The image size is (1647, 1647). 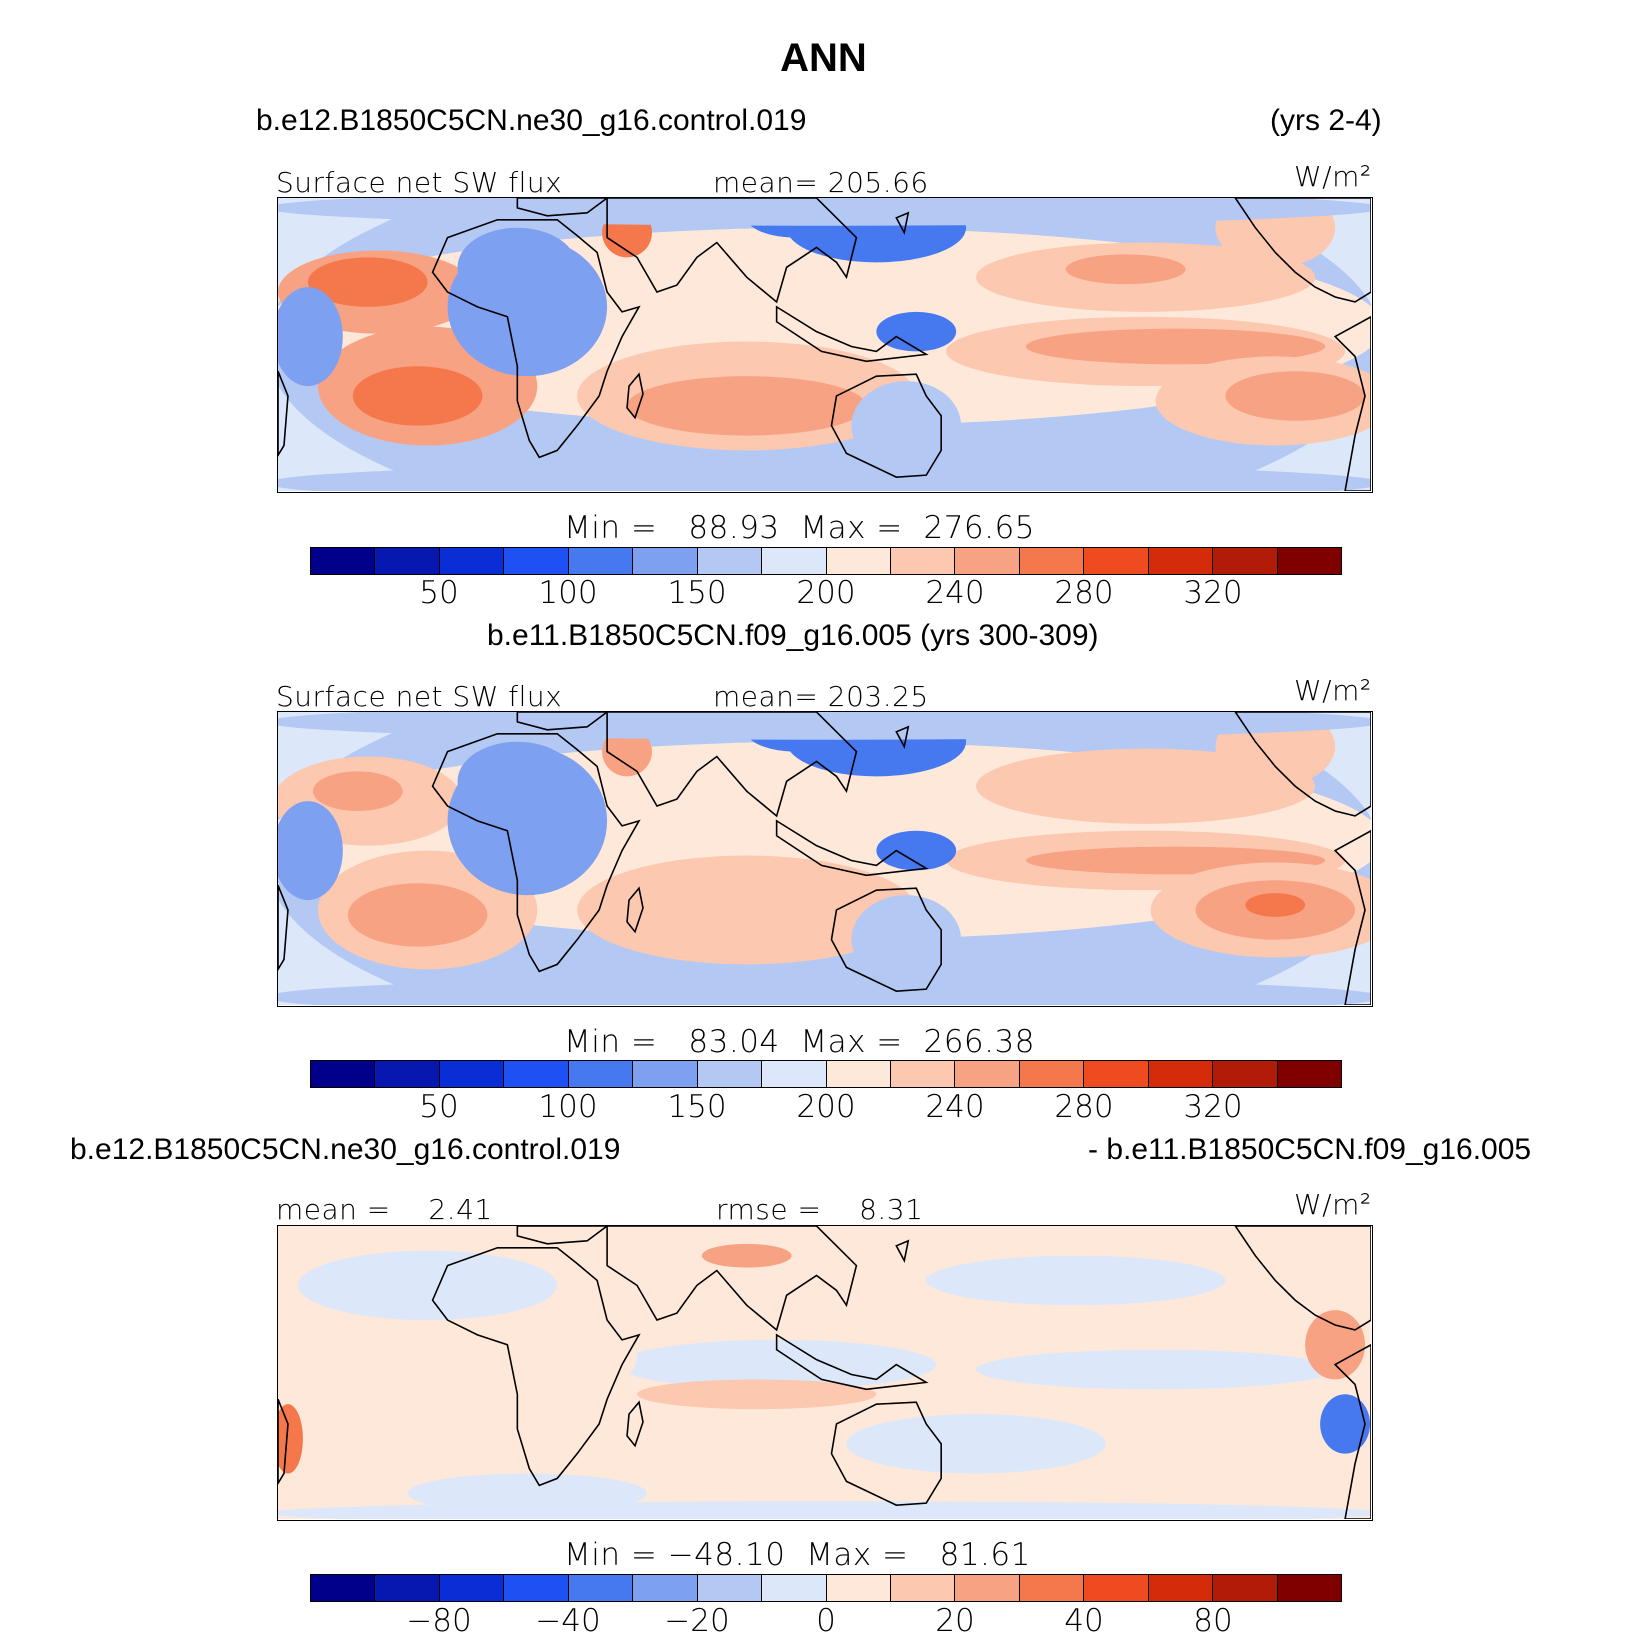 I want to click on panel3-minus-case-name: - b.e11.B1850C5CN.f09_g16.005, so click(x=1310, y=1149).